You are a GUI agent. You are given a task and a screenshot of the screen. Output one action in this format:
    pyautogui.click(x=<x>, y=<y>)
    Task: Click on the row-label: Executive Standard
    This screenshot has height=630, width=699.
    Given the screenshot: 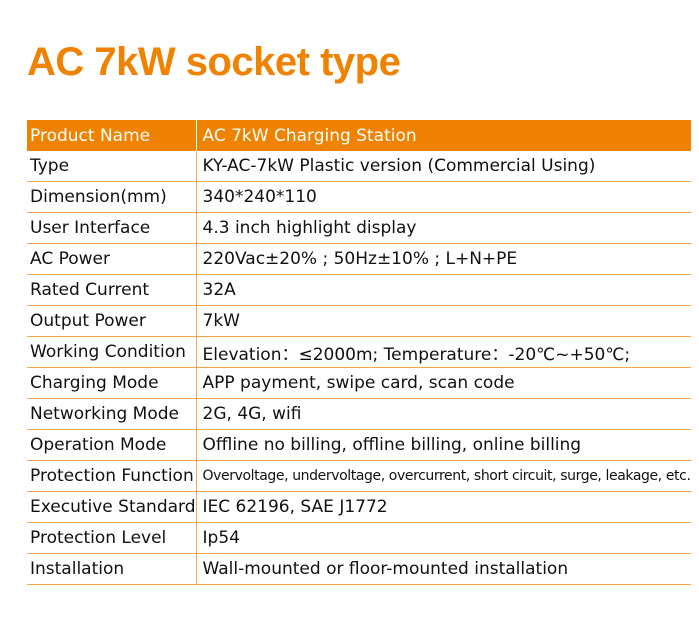 What is the action you would take?
    pyautogui.click(x=112, y=507)
    